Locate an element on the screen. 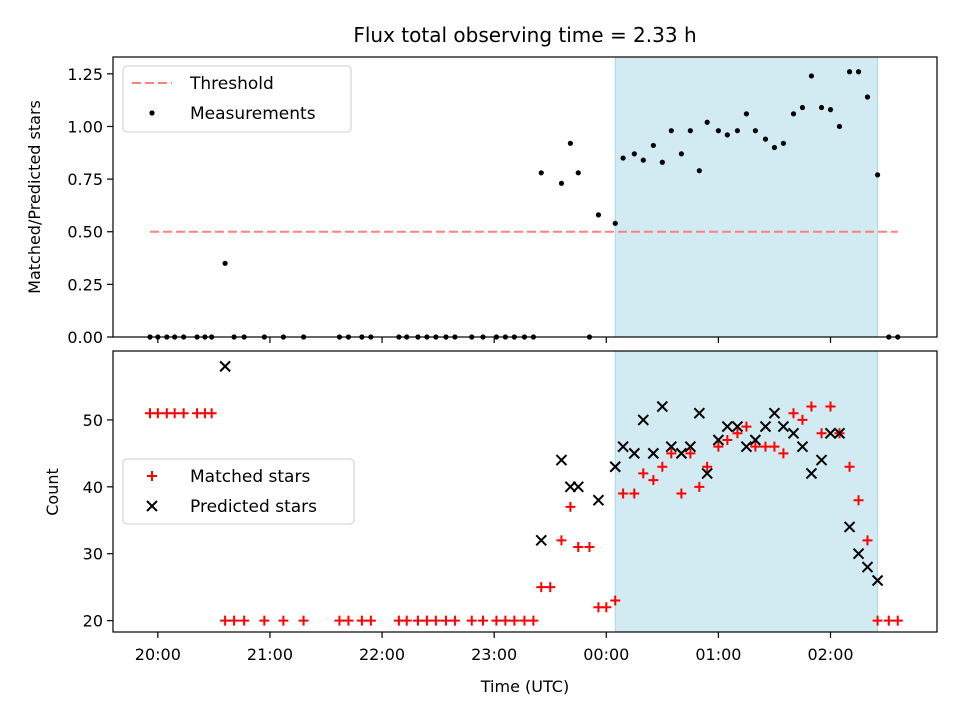 This screenshot has height=720, width=960. y-tick-label: 20 is located at coordinates (93, 621).